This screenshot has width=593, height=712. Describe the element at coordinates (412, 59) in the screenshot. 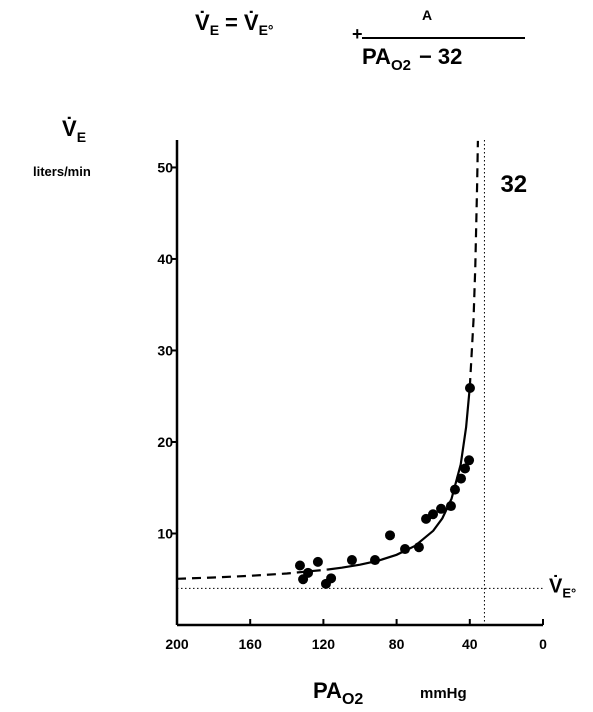

I see `eq-denominator: PAO2 − 32` at that location.